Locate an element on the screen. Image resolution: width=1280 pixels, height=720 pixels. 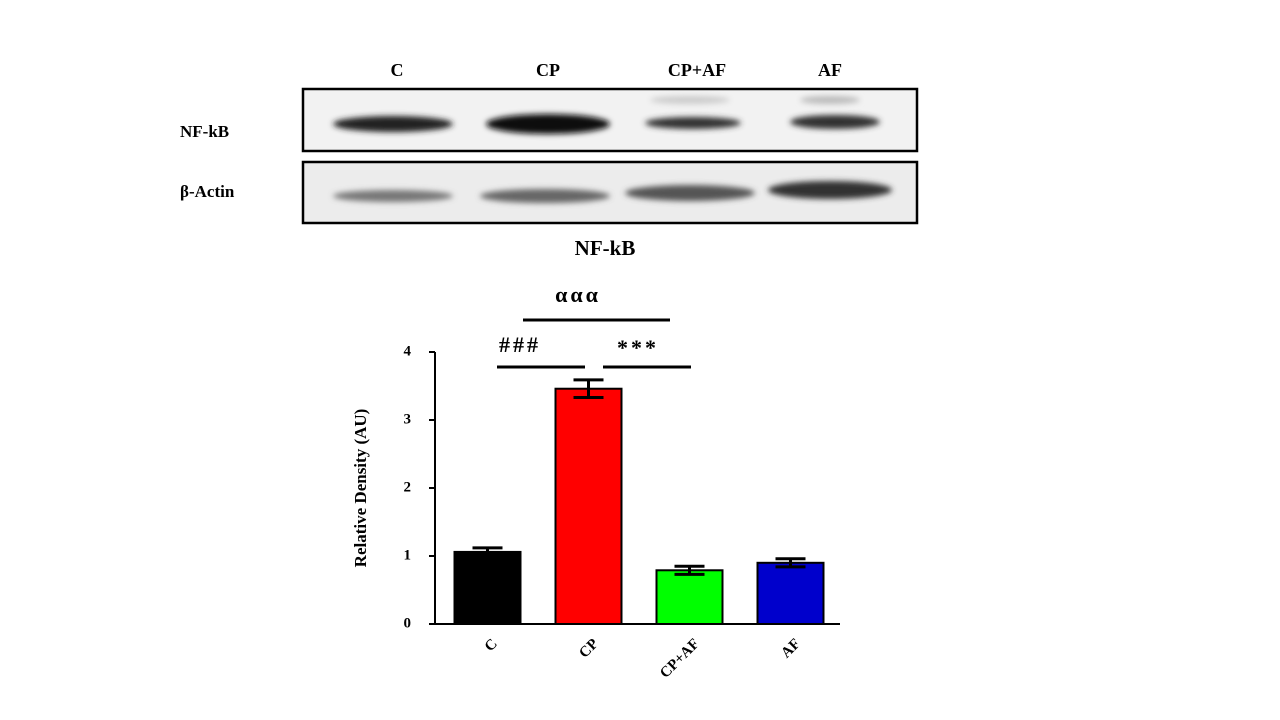
y-tick-label: 3 is located at coordinates (408, 419).